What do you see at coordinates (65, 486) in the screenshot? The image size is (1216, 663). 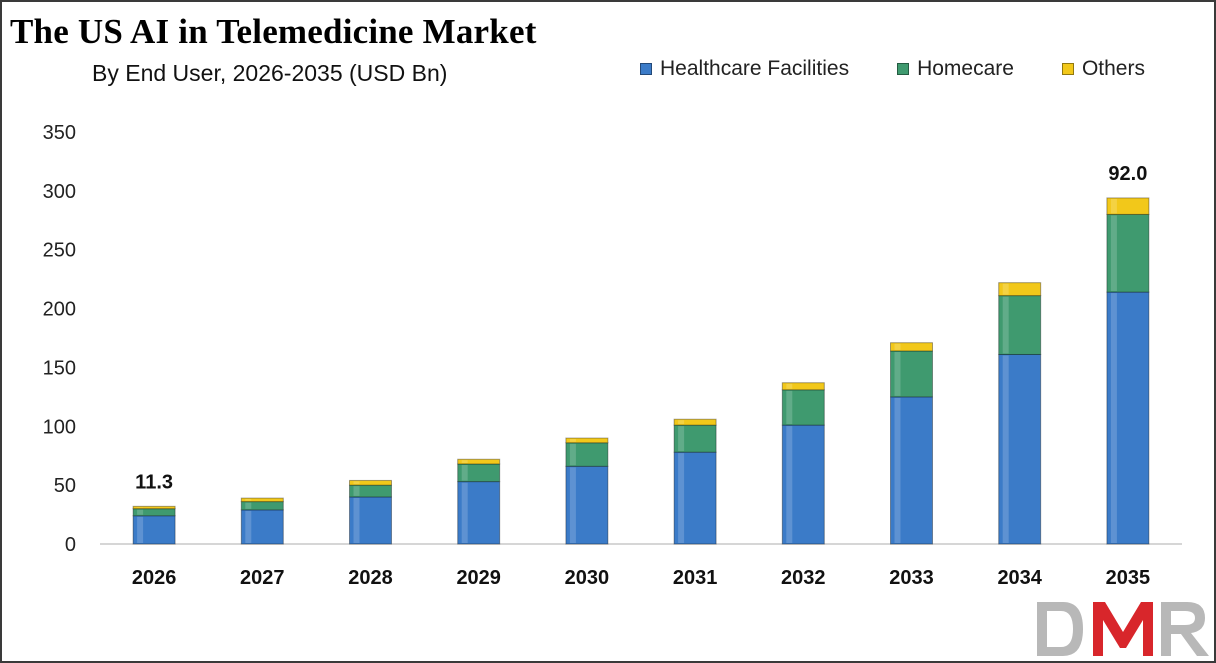 I see `y-tick-label: 50` at bounding box center [65, 486].